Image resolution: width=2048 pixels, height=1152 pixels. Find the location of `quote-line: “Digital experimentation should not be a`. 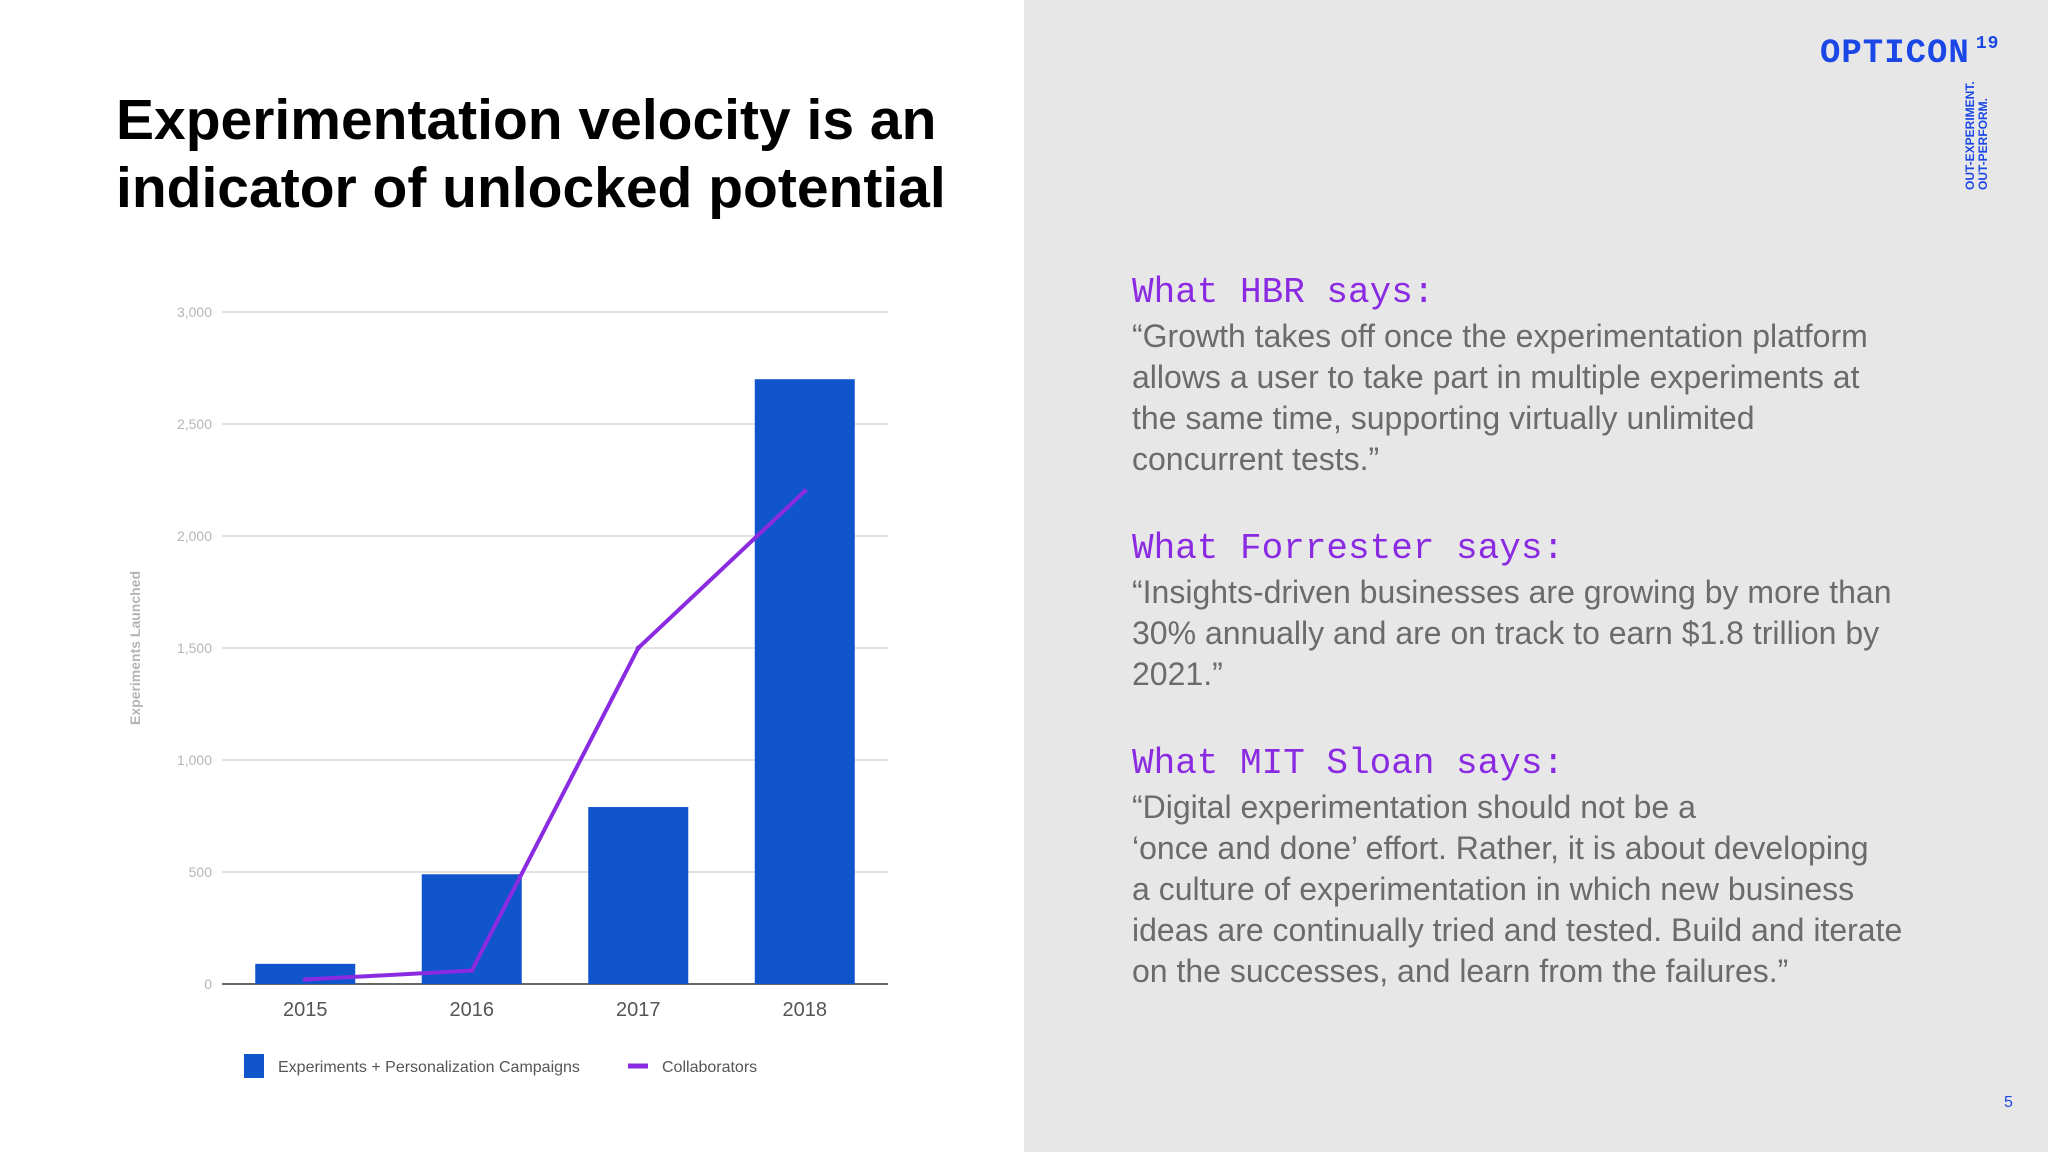

quote-line: “Digital experimentation should not be a is located at coordinates (1414, 807).